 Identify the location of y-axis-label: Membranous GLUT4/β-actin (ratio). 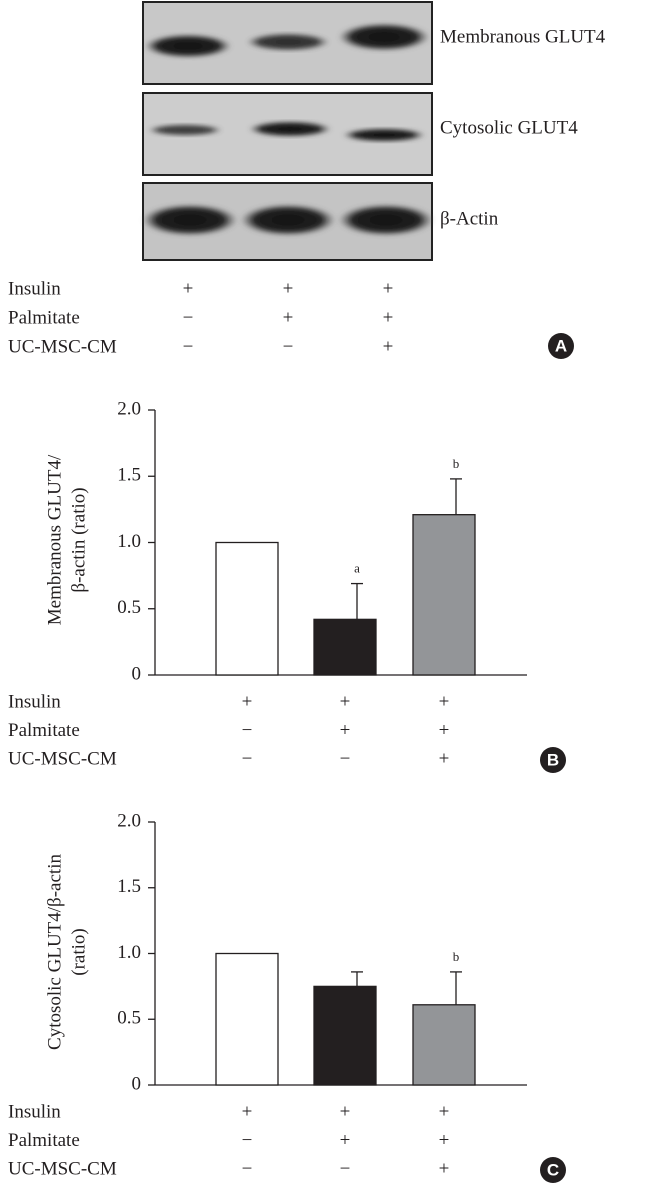
(66, 539).